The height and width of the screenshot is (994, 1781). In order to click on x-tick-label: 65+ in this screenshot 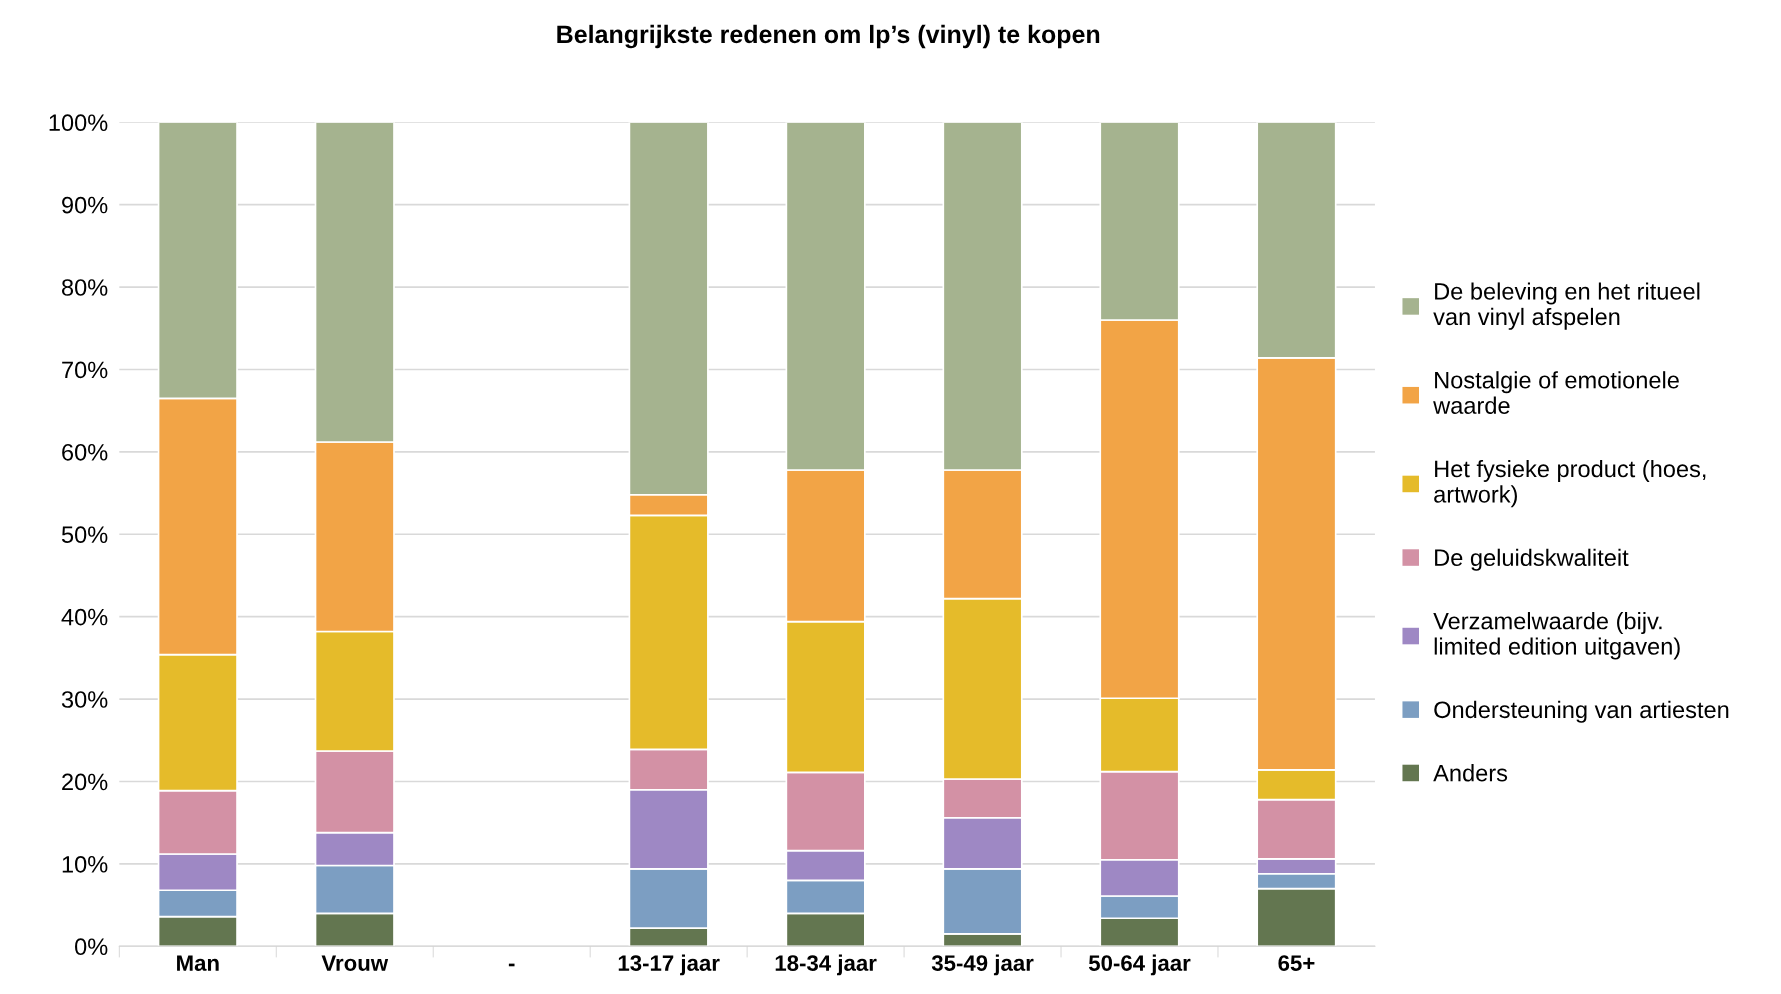, I will do `click(1296, 963)`.